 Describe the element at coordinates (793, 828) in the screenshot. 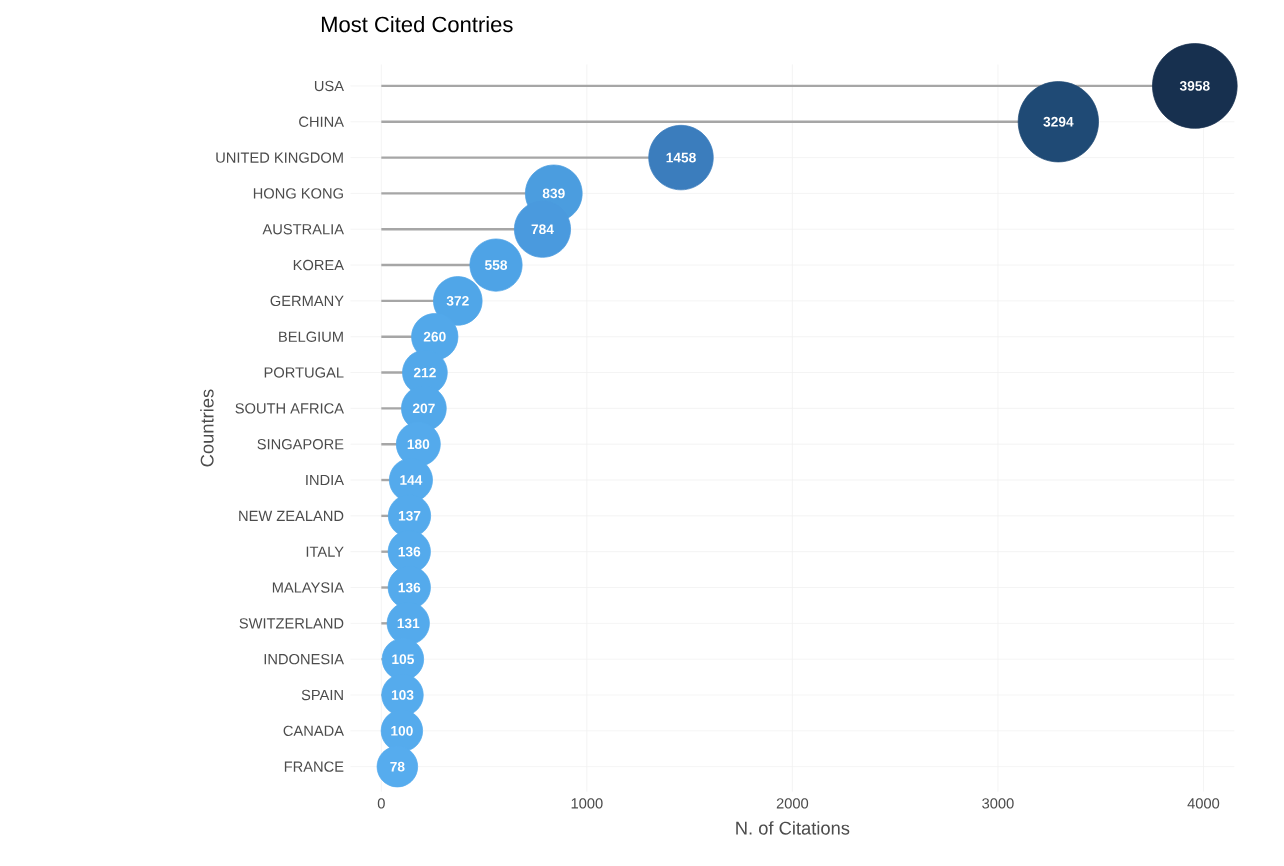

I see `x-axis-title: N. of Citations` at that location.